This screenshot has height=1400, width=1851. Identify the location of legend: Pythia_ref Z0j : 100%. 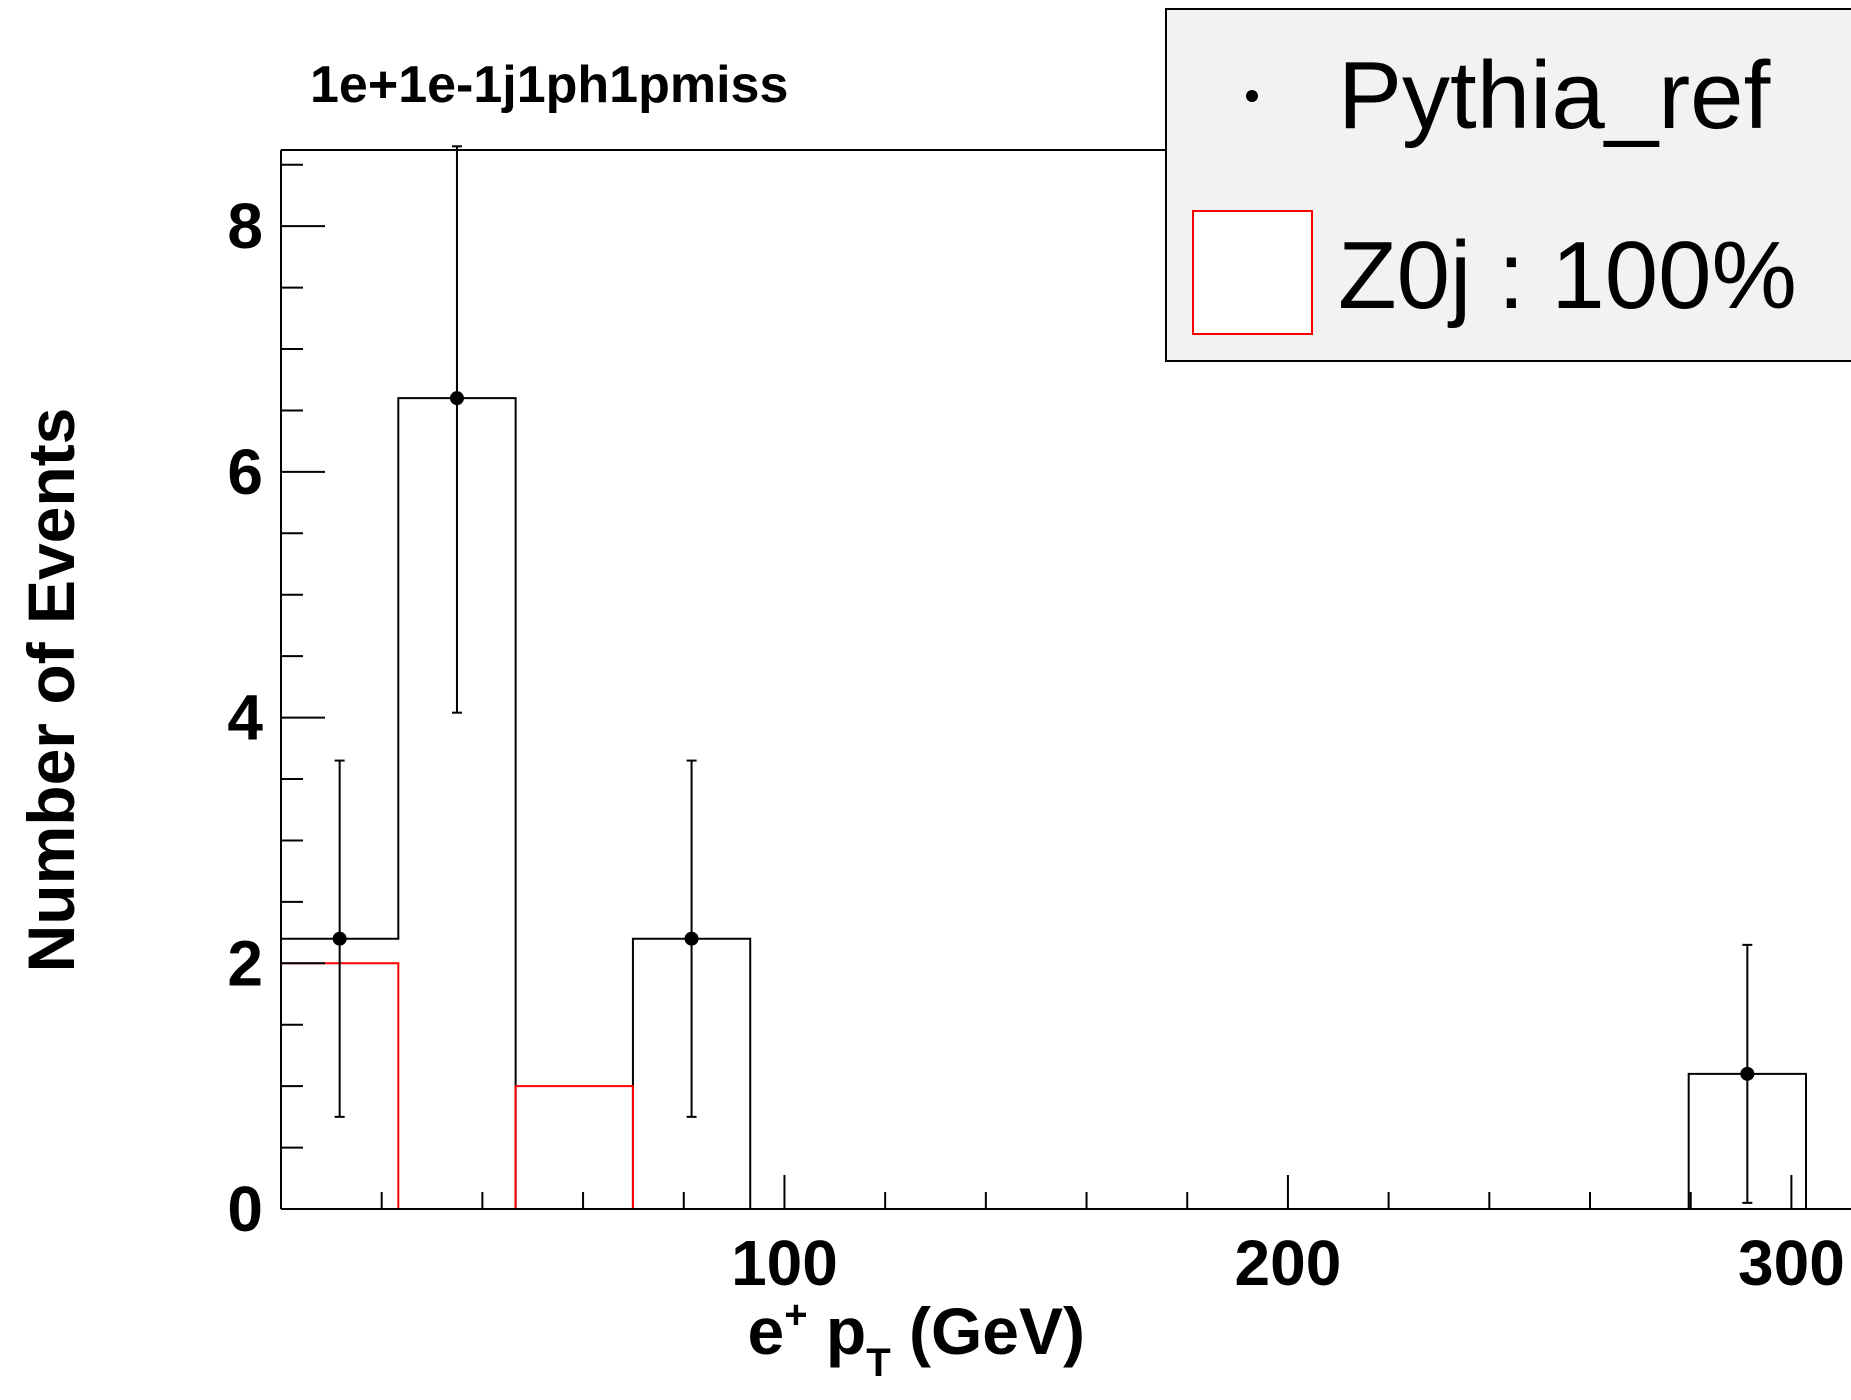
(1508, 185).